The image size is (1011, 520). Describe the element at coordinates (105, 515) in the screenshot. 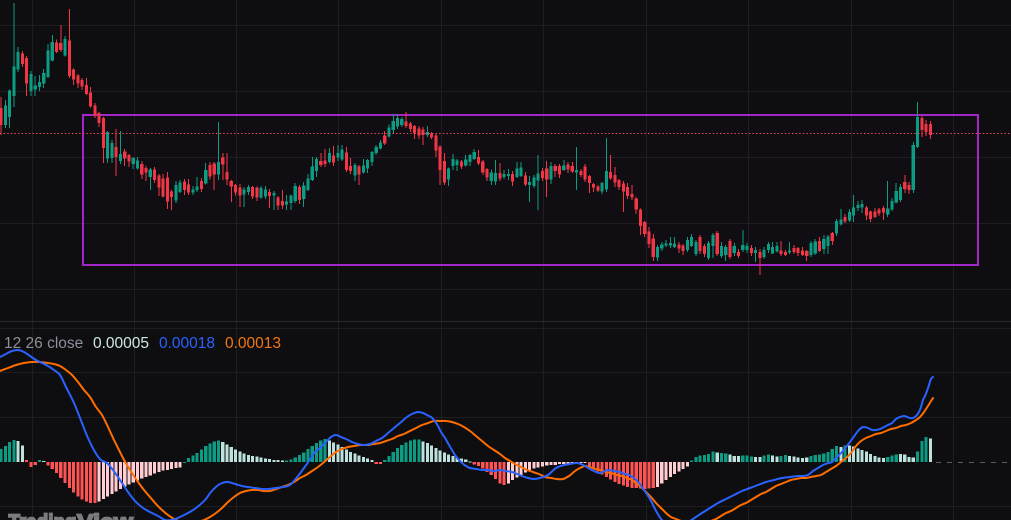

I see `svg-text: View` at that location.